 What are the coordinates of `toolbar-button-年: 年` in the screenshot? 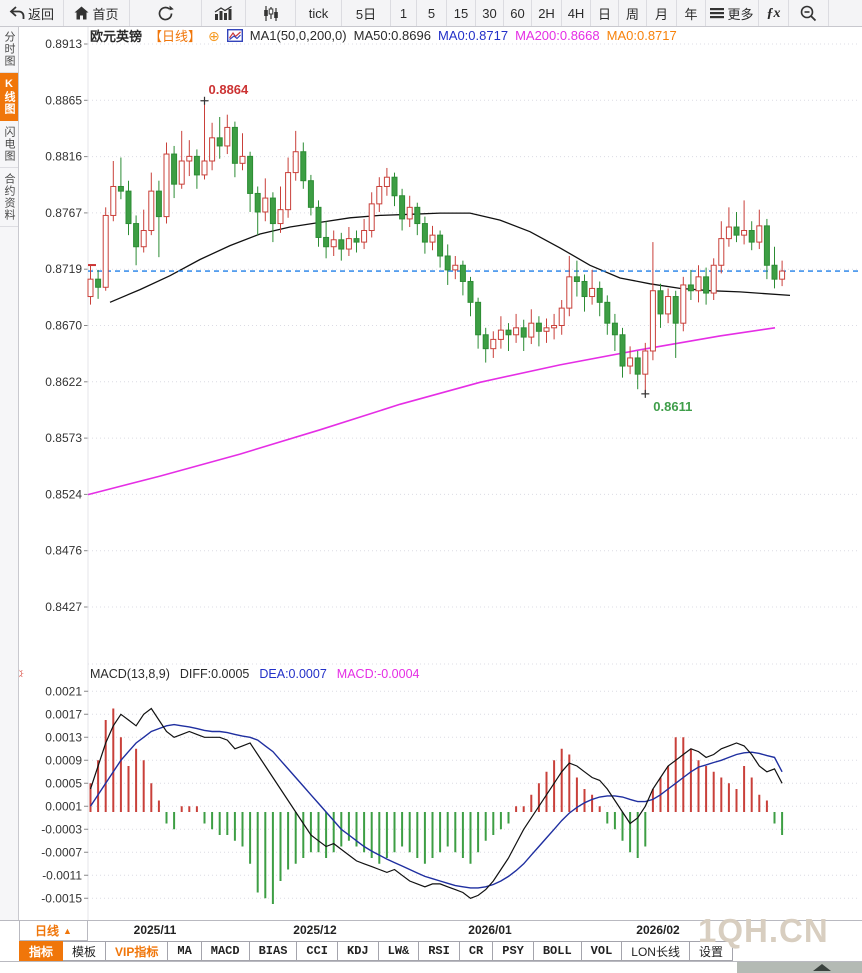 It's located at (691, 13).